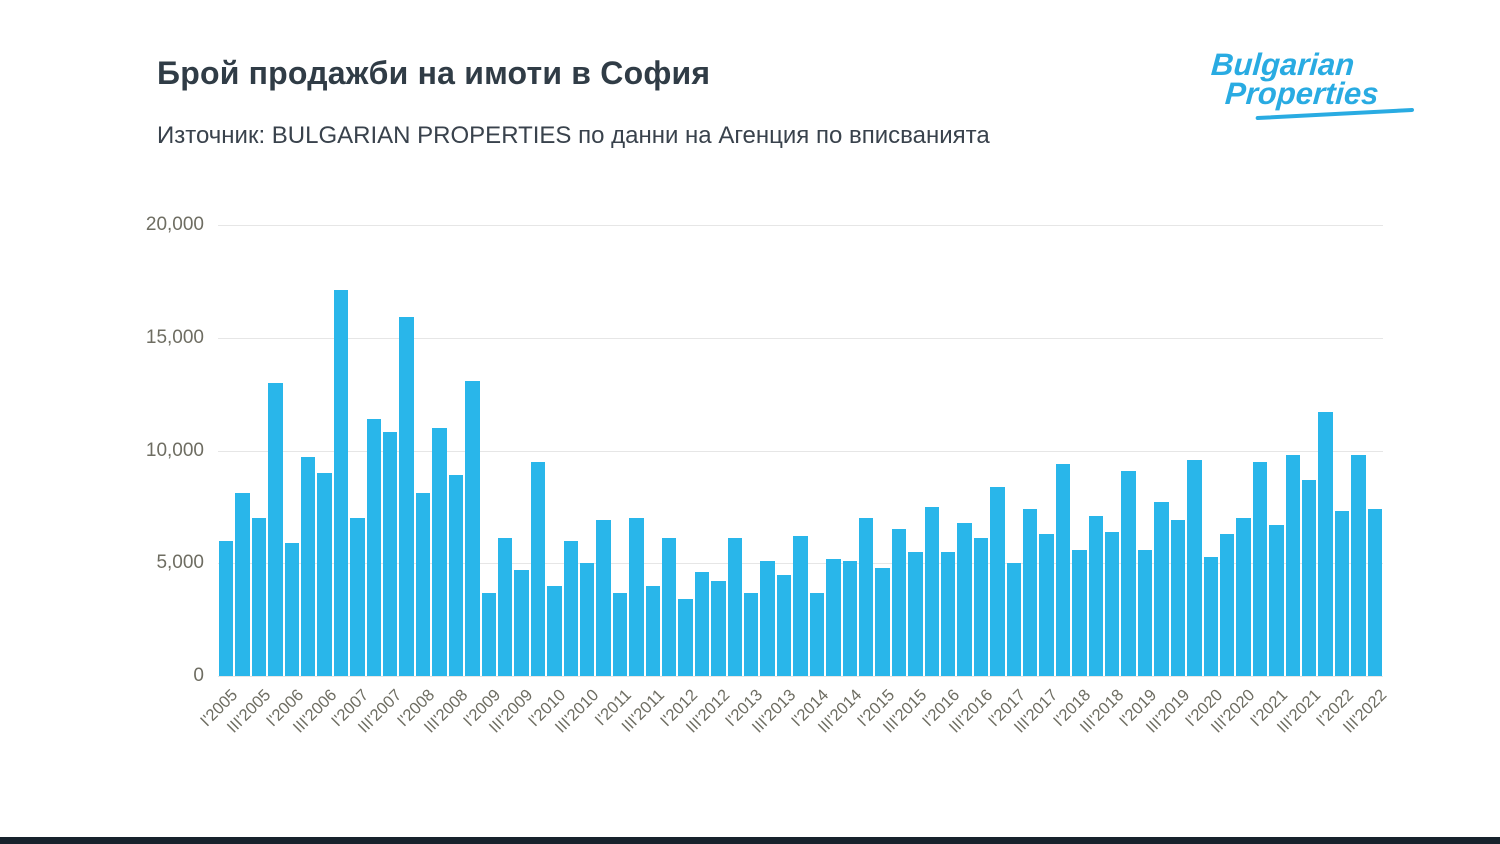  Describe the element at coordinates (390, 554) in the screenshot. I see `bar-III'2007` at that location.